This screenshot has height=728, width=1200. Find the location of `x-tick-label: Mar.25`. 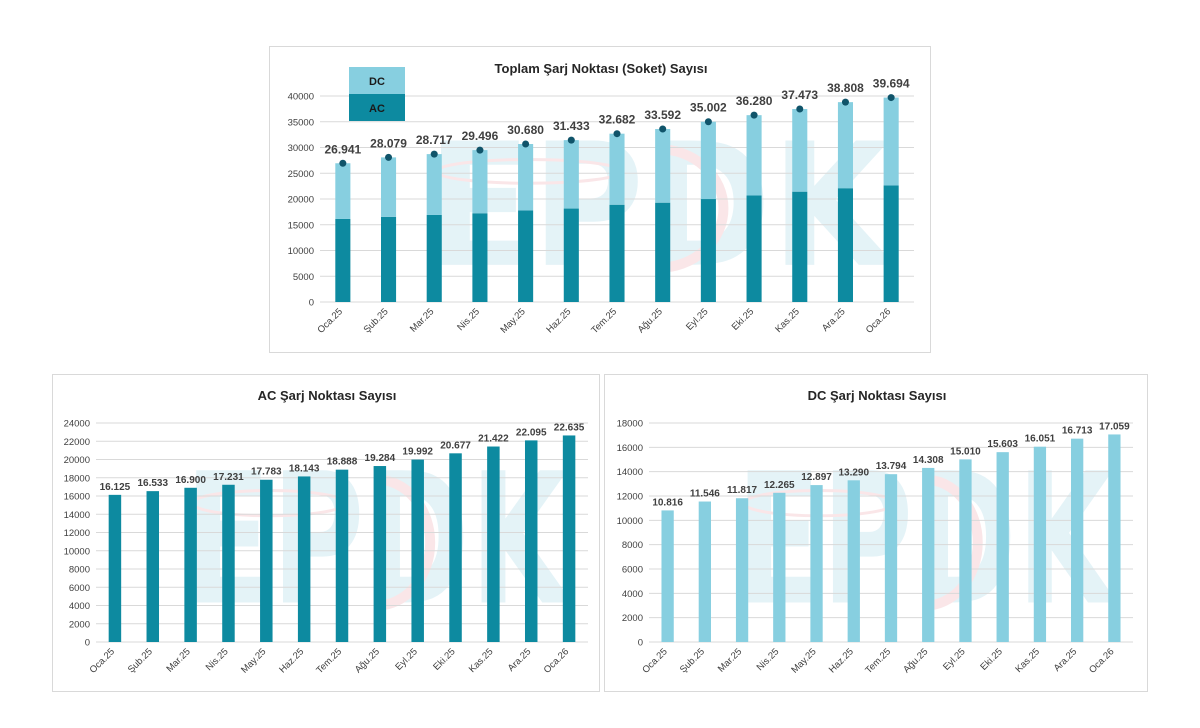

x-tick-label: Mar.25 is located at coordinates (730, 660).